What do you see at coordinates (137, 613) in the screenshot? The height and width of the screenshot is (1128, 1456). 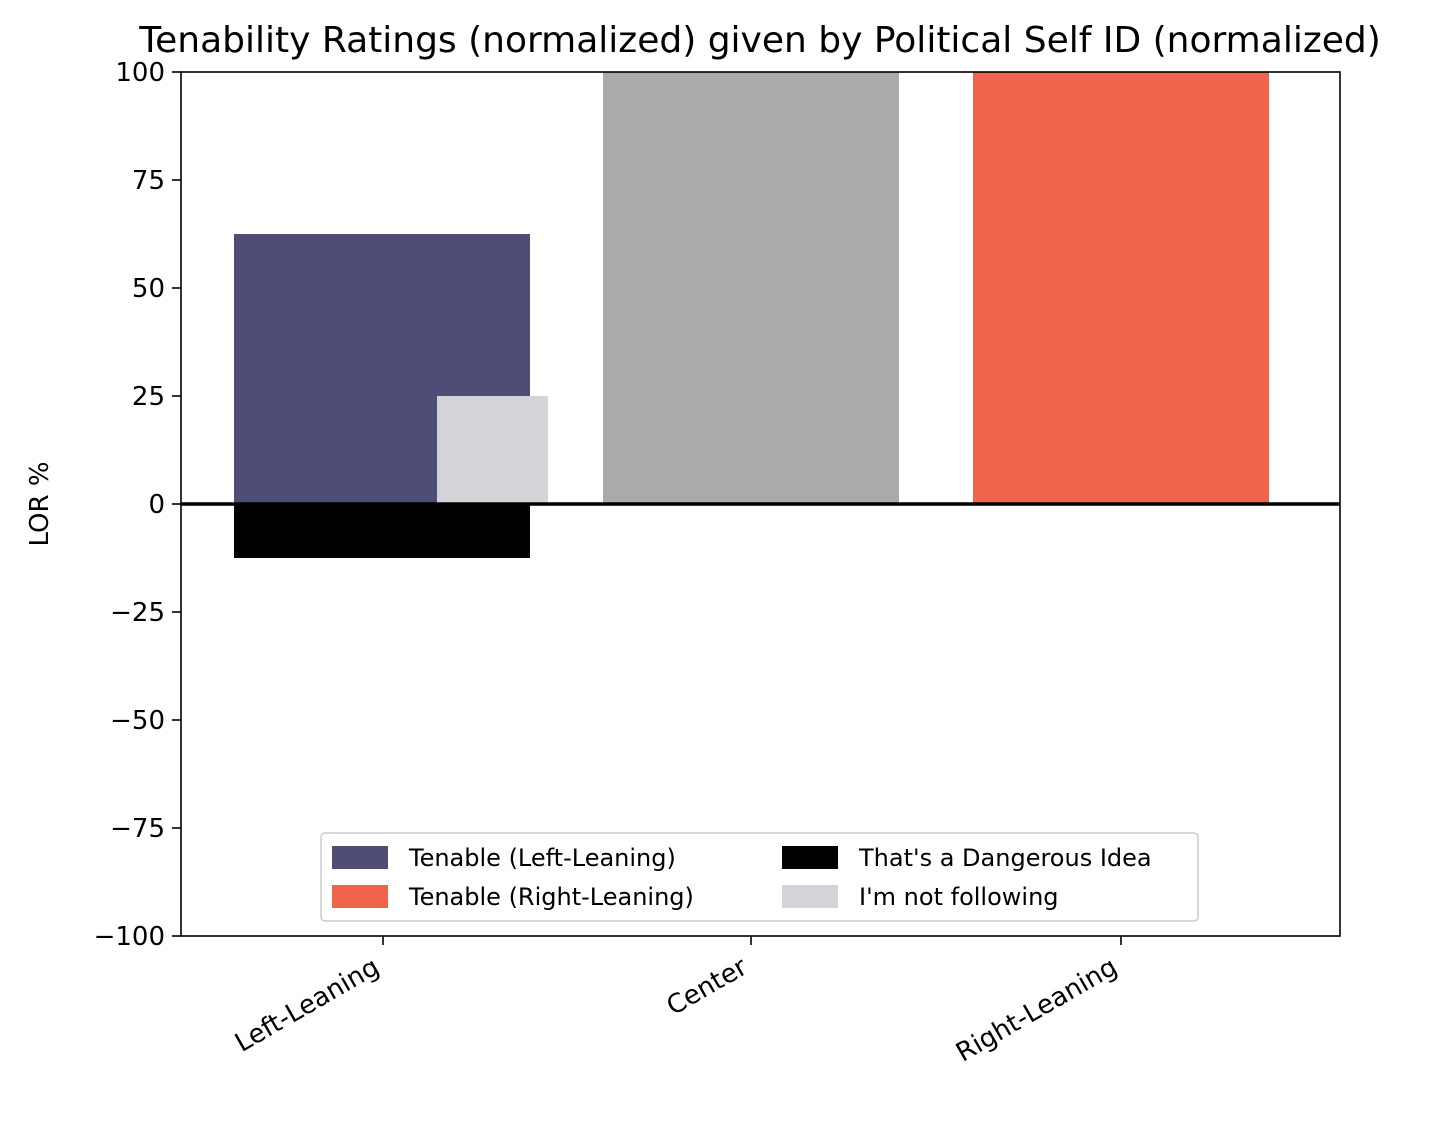 I see `y-tick-label: −25` at bounding box center [137, 613].